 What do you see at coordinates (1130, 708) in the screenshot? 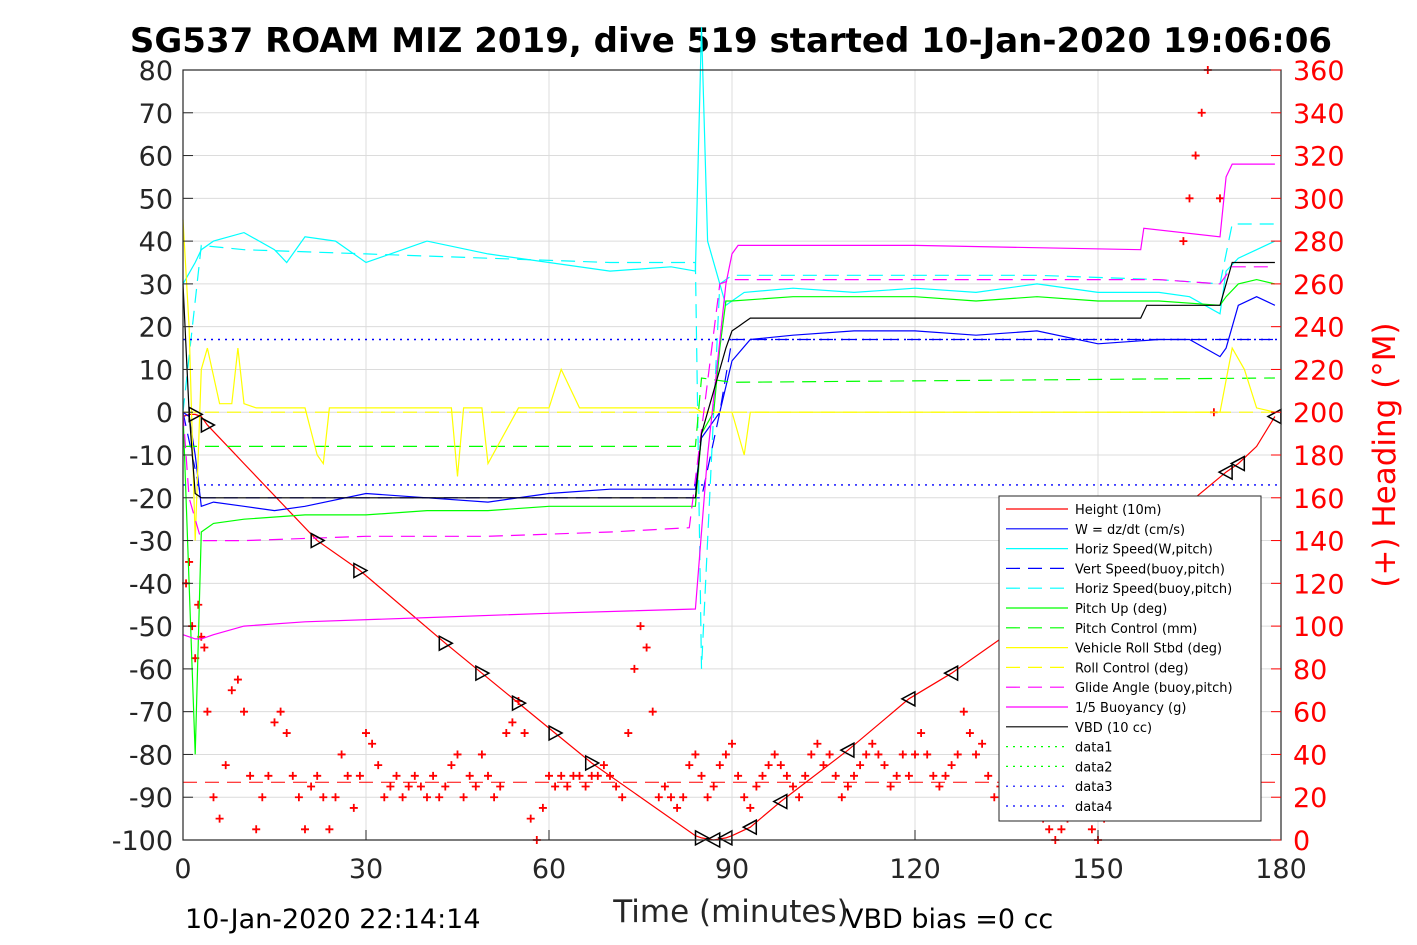
I see `legend-label: 1/5 Buoyancy (g)` at bounding box center [1130, 708].